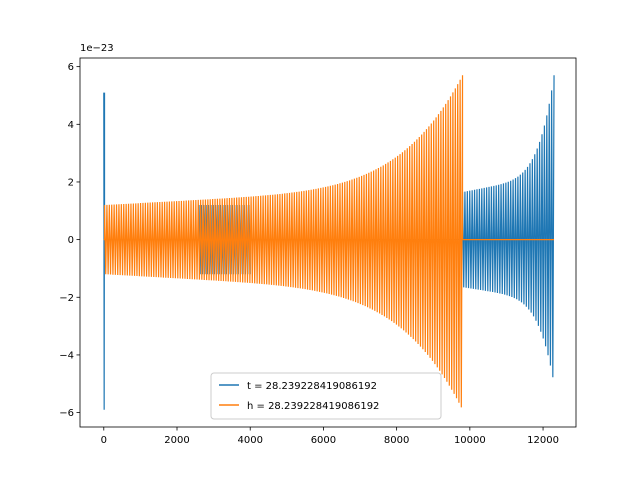 This screenshot has height=480, width=640. Describe the element at coordinates (313, 406) in the screenshot. I see `legend-entry: h = 28.239228419086192` at that location.